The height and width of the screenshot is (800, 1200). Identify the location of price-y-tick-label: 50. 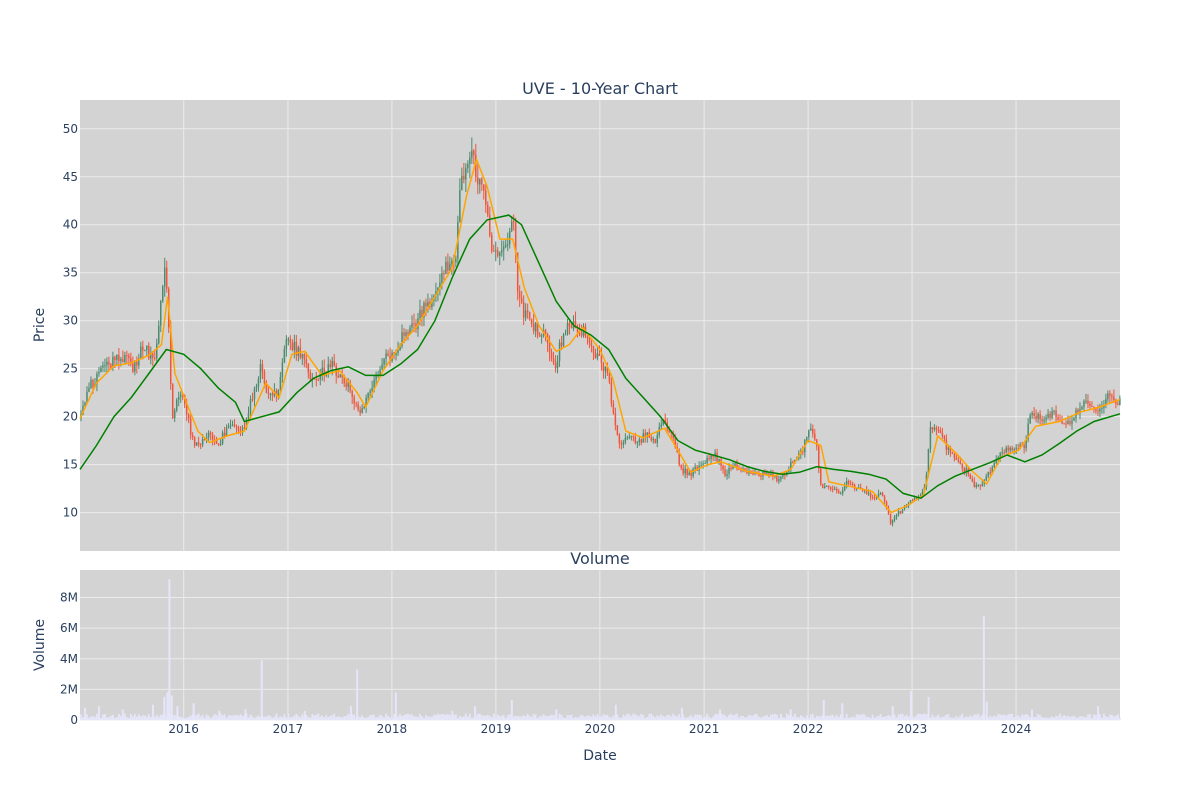
(70, 129).